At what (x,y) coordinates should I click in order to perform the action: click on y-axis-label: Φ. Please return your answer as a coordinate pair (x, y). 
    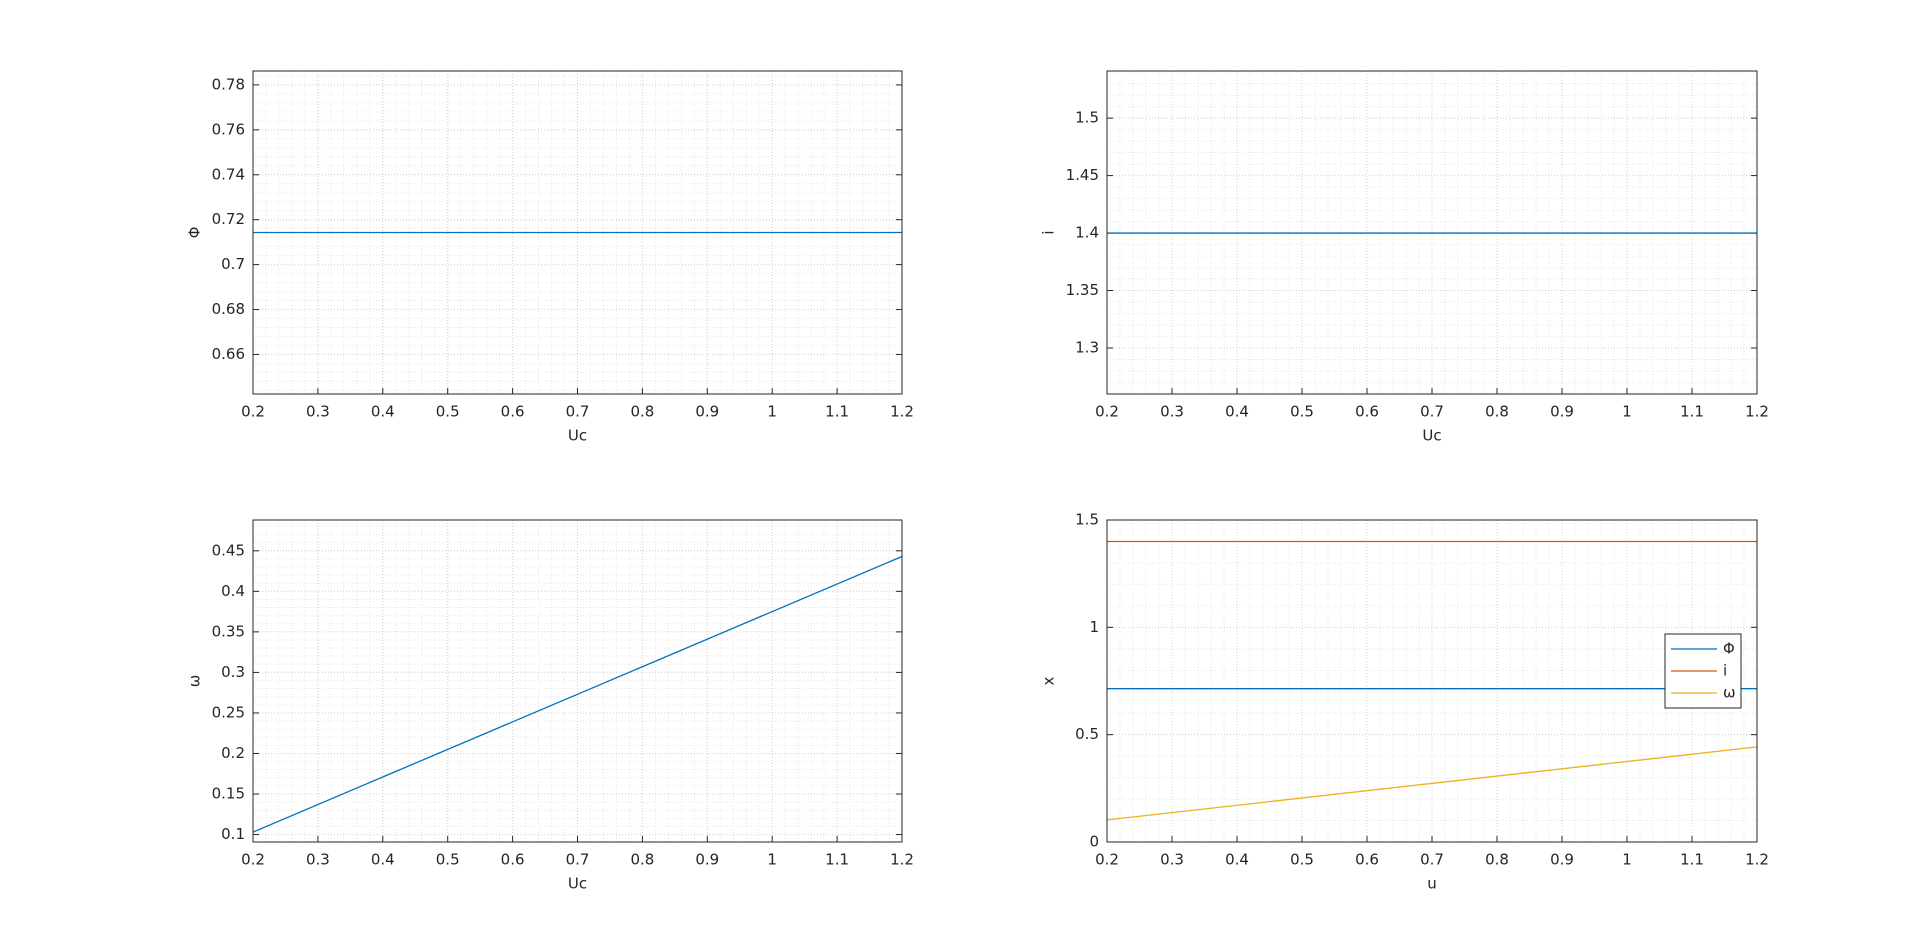
    Looking at the image, I should click on (195, 233).